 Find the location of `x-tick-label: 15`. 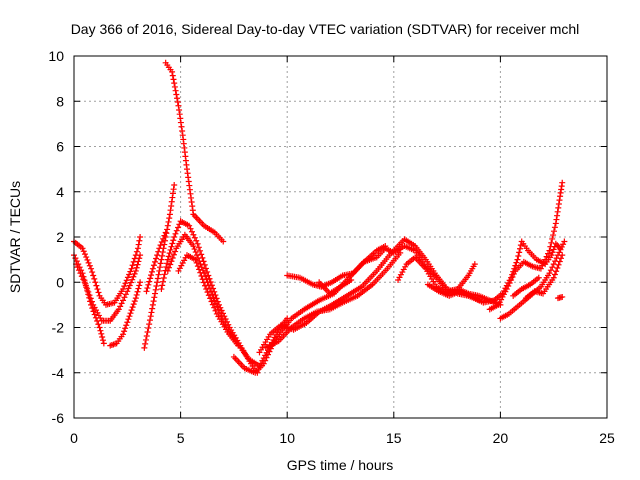

x-tick-label: 15 is located at coordinates (394, 438).